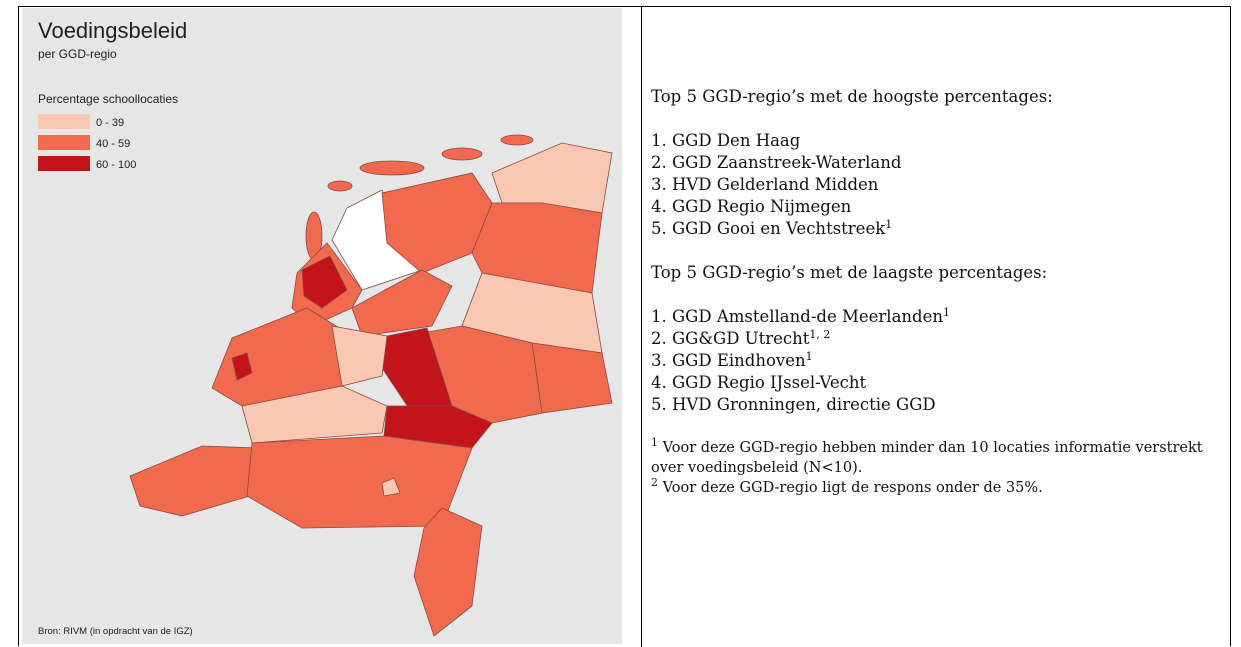  Describe the element at coordinates (77, 54) in the screenshot. I see `map-subtitle: per GGD-regio` at that location.